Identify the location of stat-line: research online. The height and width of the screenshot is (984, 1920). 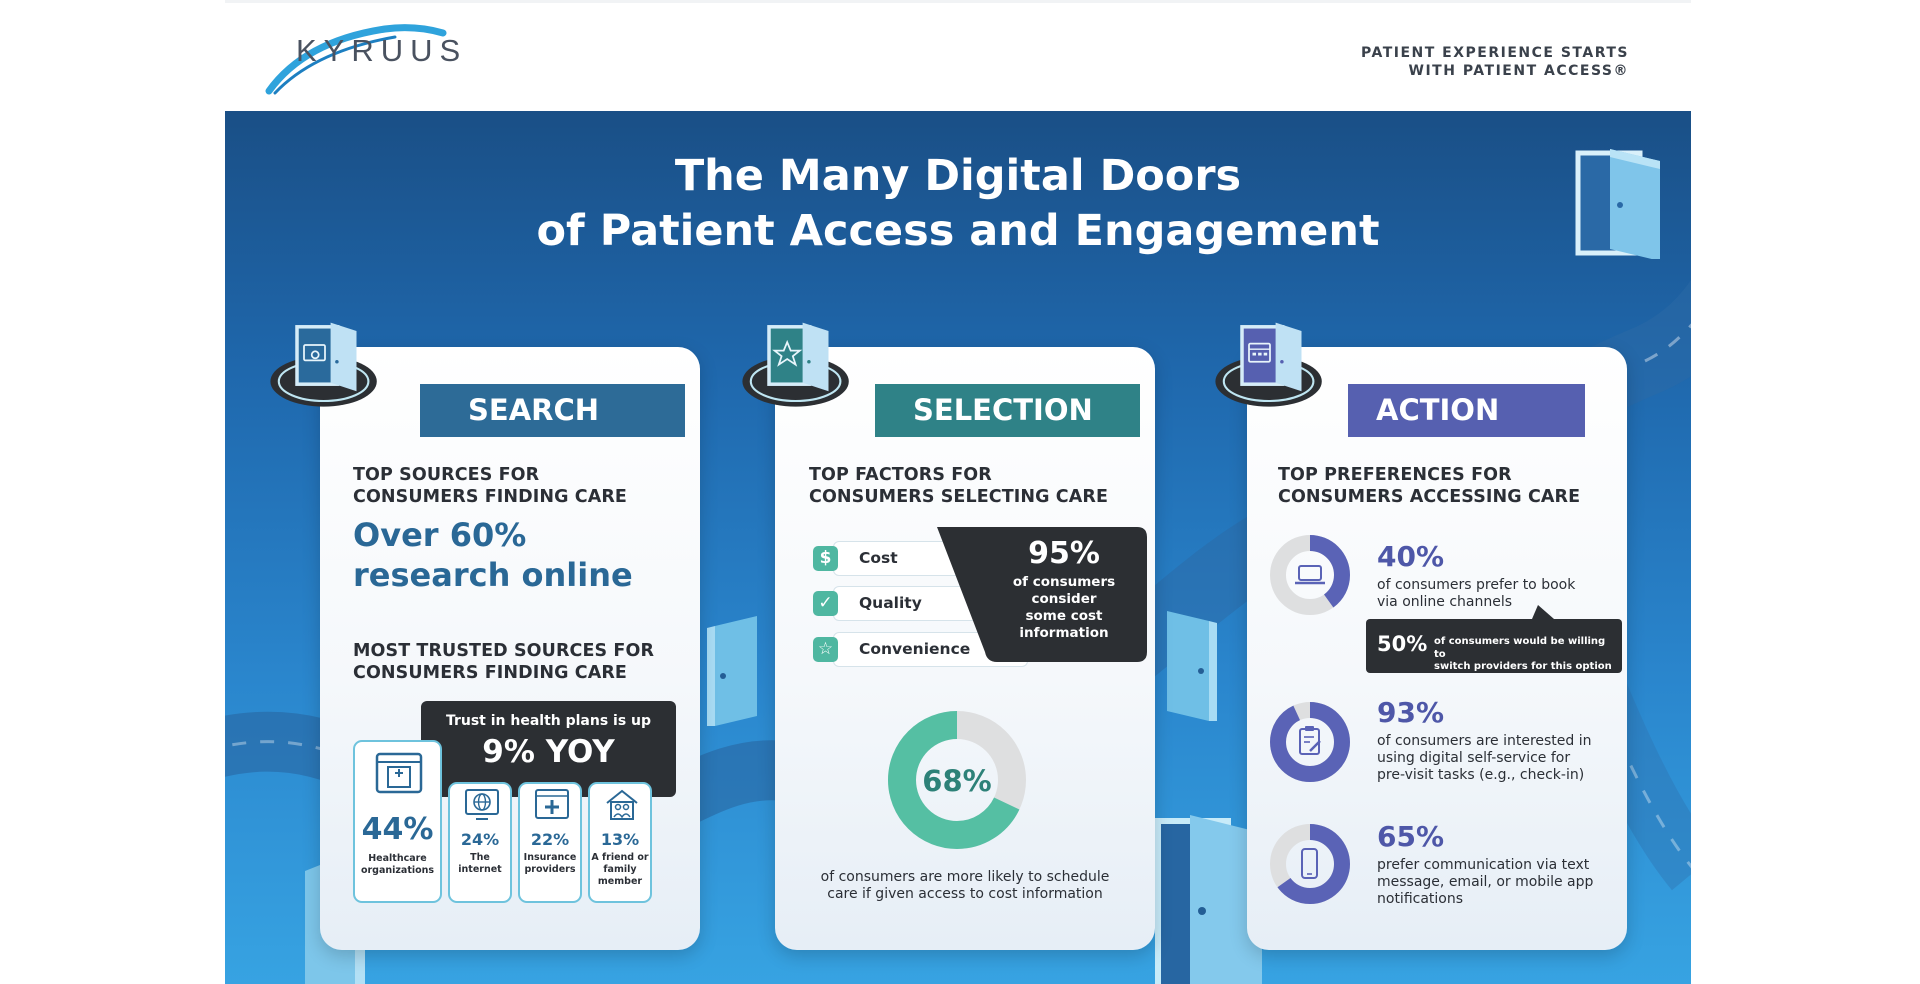
(493, 575).